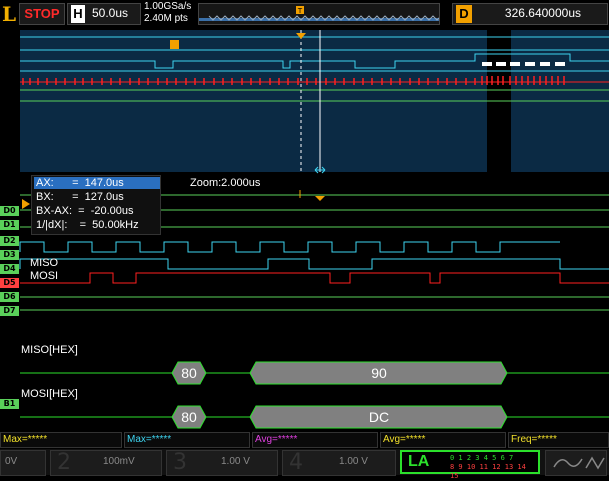 The image size is (609, 481). I want to click on channel-label-d1: D1, so click(9, 225).